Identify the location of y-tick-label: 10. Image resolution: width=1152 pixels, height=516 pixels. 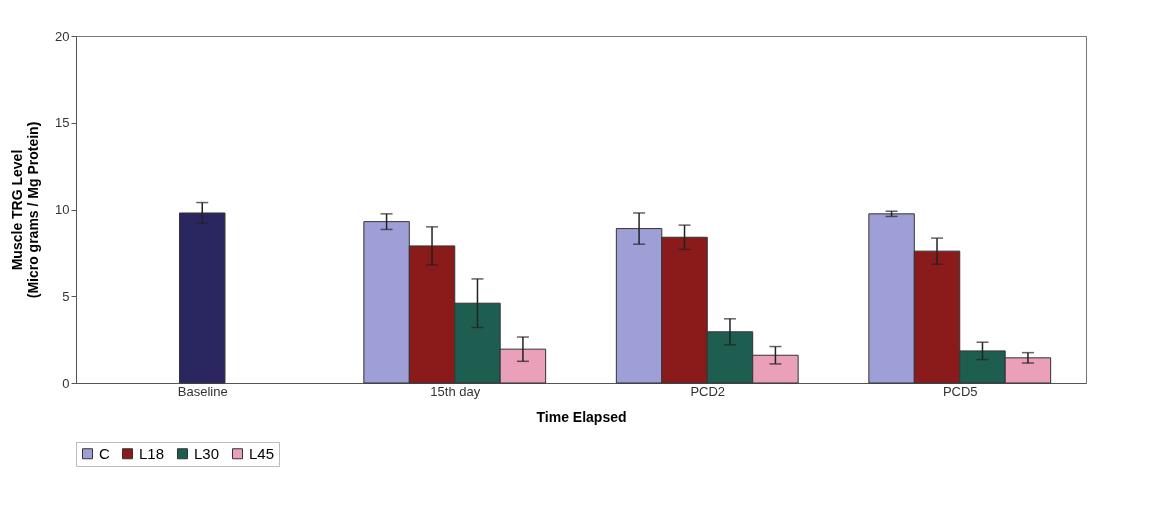
(62, 209).